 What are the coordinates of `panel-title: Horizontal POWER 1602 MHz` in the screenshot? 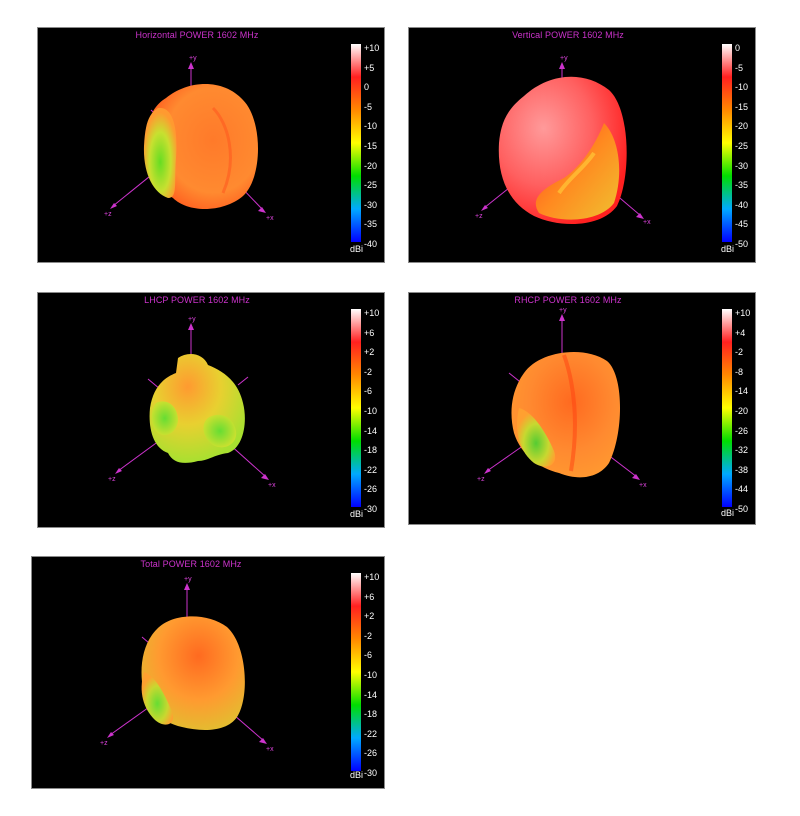 It's located at (197, 35).